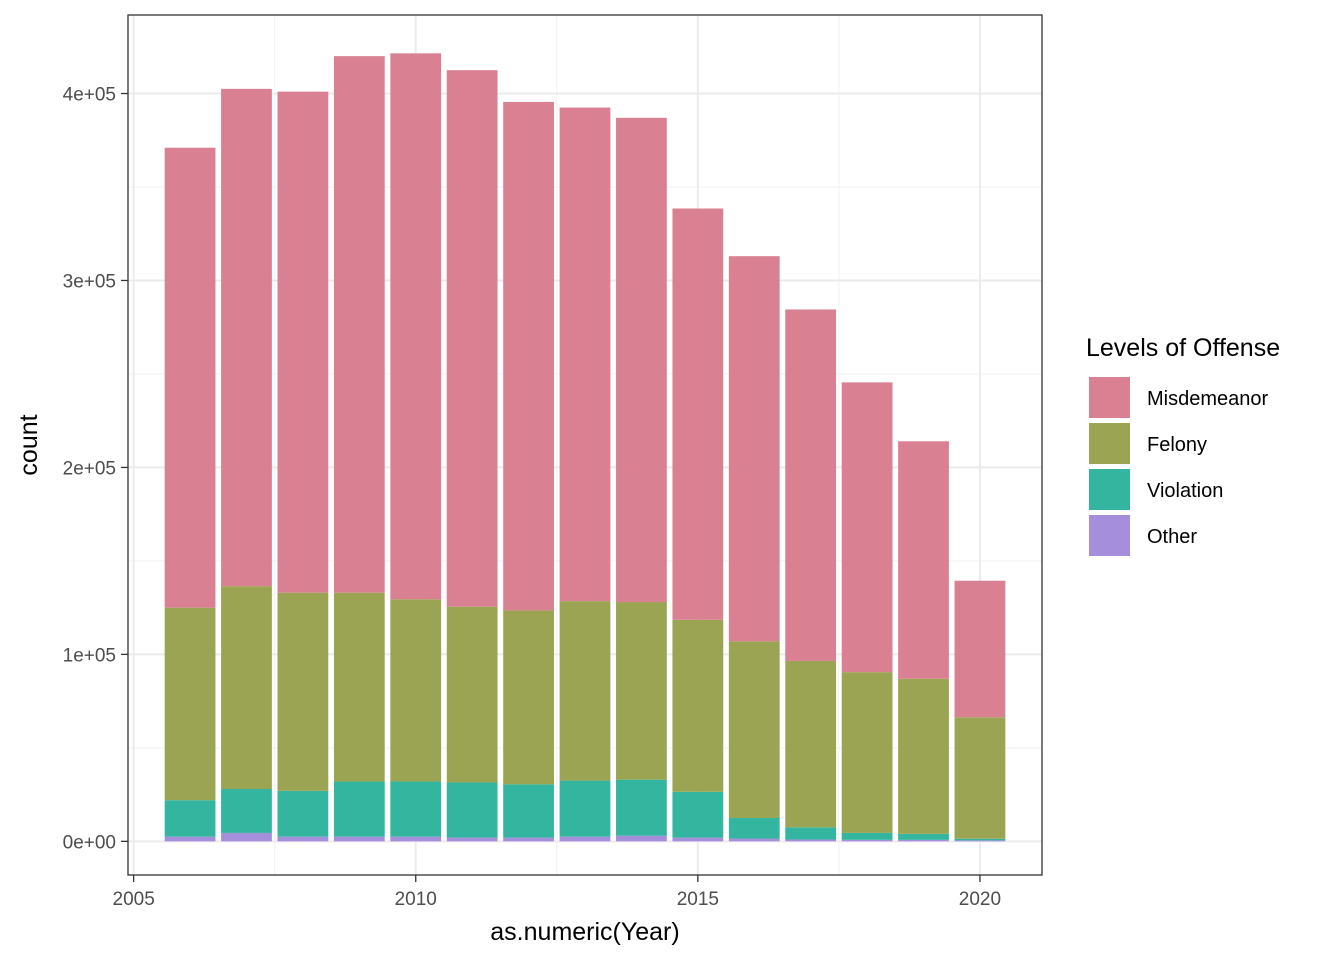  Describe the element at coordinates (585, 808) in the screenshot. I see `bar-segment-violation-2013` at that location.